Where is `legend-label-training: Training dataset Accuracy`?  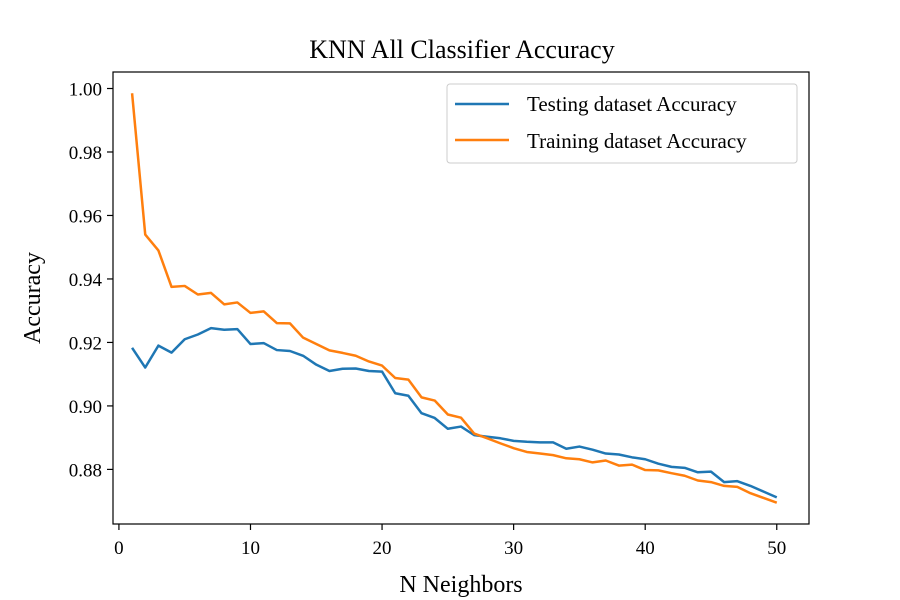
legend-label-training: Training dataset Accuracy is located at coordinates (637, 141).